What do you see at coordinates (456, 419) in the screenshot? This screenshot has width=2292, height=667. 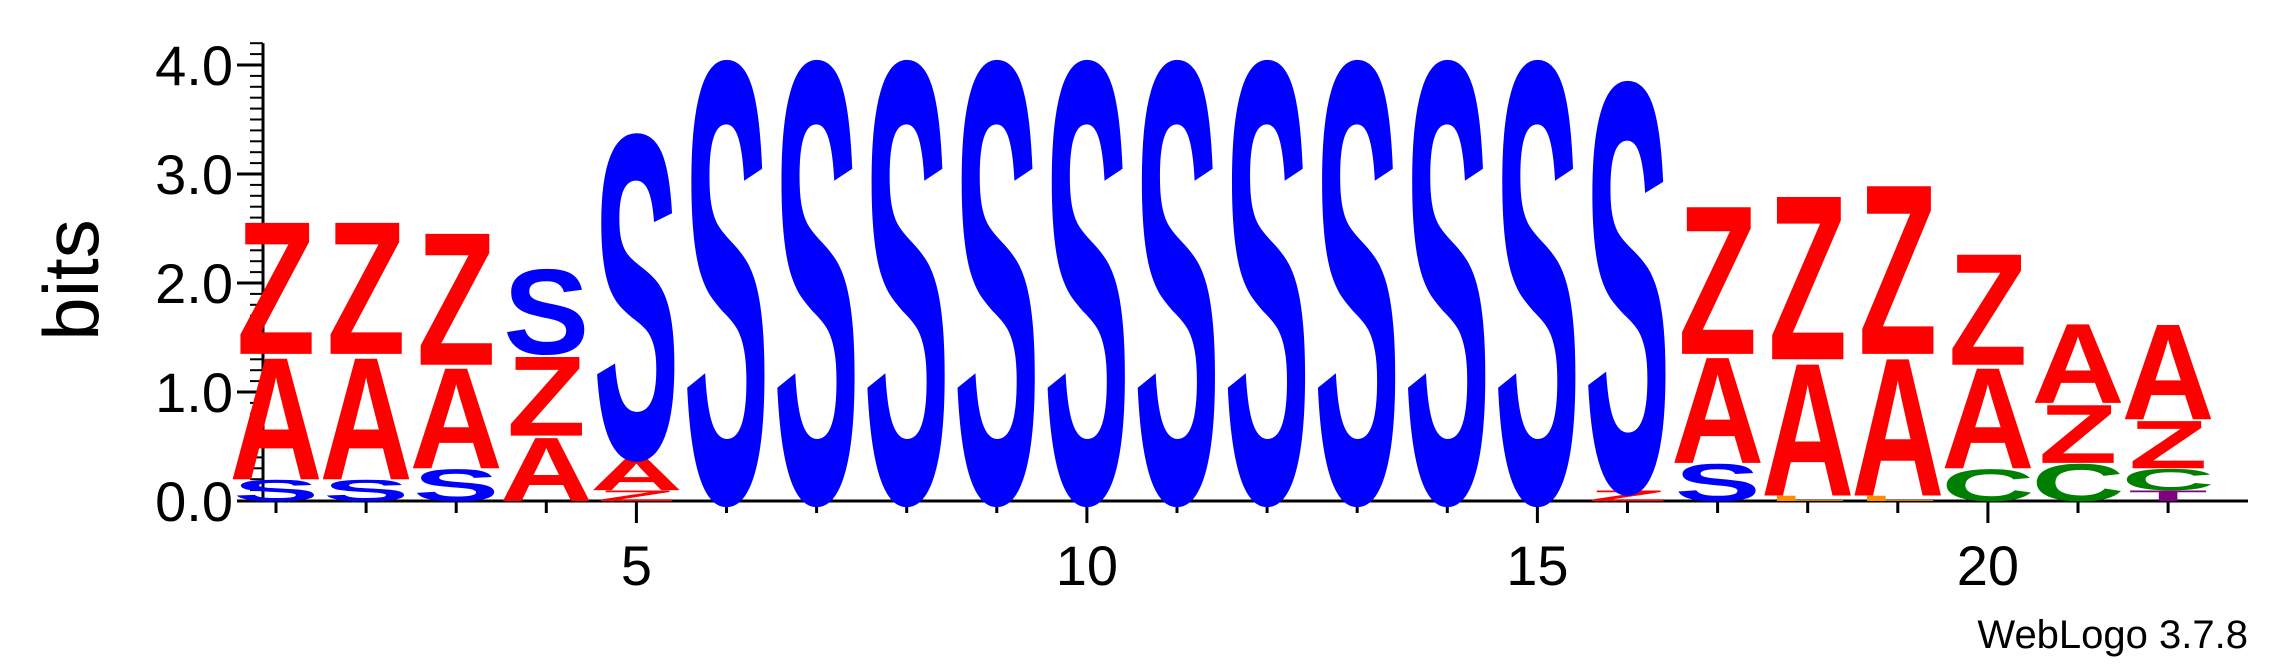 I see `glyph-a-pos-3: A` at bounding box center [456, 419].